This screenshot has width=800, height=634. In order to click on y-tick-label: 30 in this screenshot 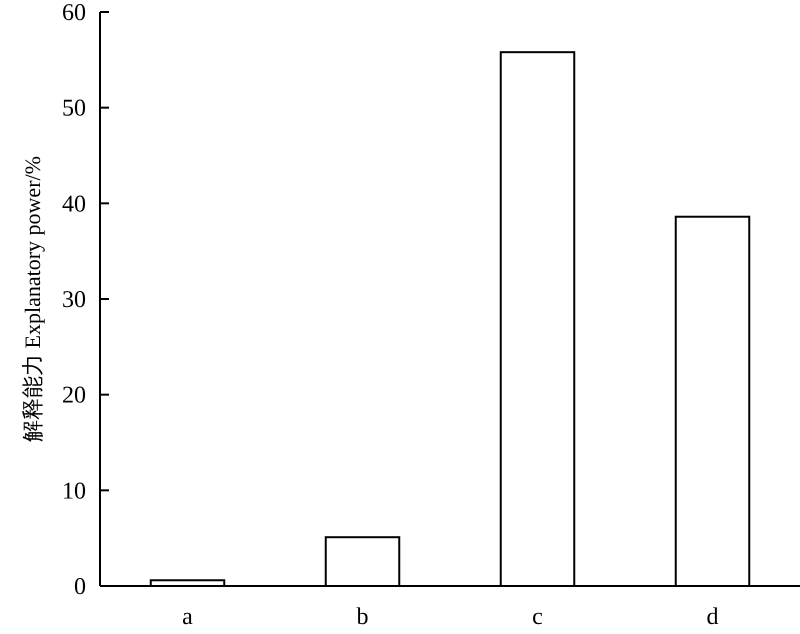, I will do `click(74, 300)`.